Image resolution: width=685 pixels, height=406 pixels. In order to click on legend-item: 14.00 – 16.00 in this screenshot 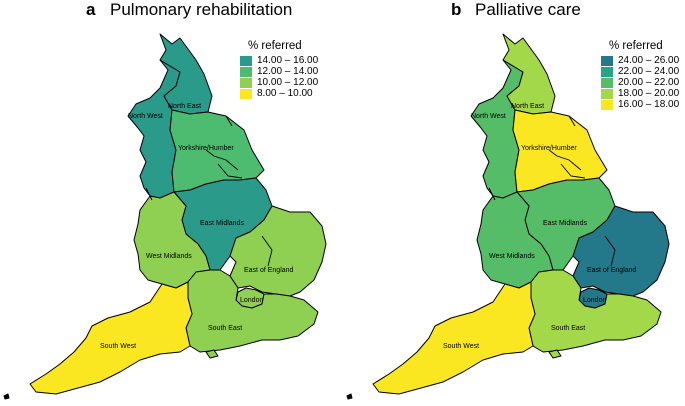, I will do `click(279, 60)`.